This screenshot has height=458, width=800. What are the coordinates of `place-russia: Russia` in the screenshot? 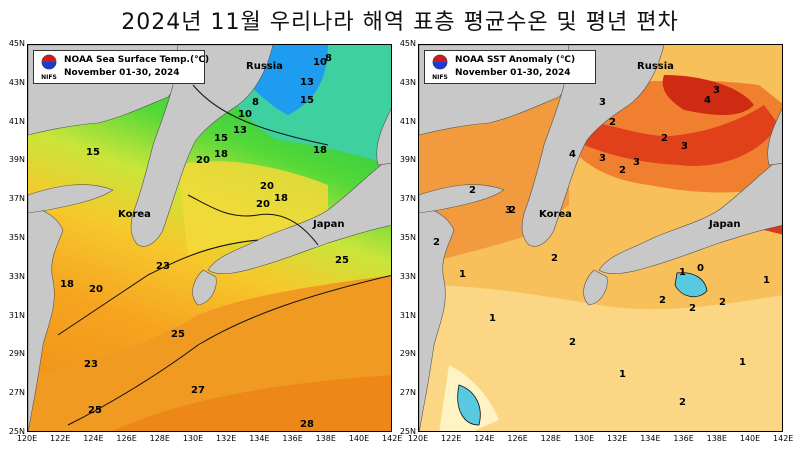 It's located at (264, 66).